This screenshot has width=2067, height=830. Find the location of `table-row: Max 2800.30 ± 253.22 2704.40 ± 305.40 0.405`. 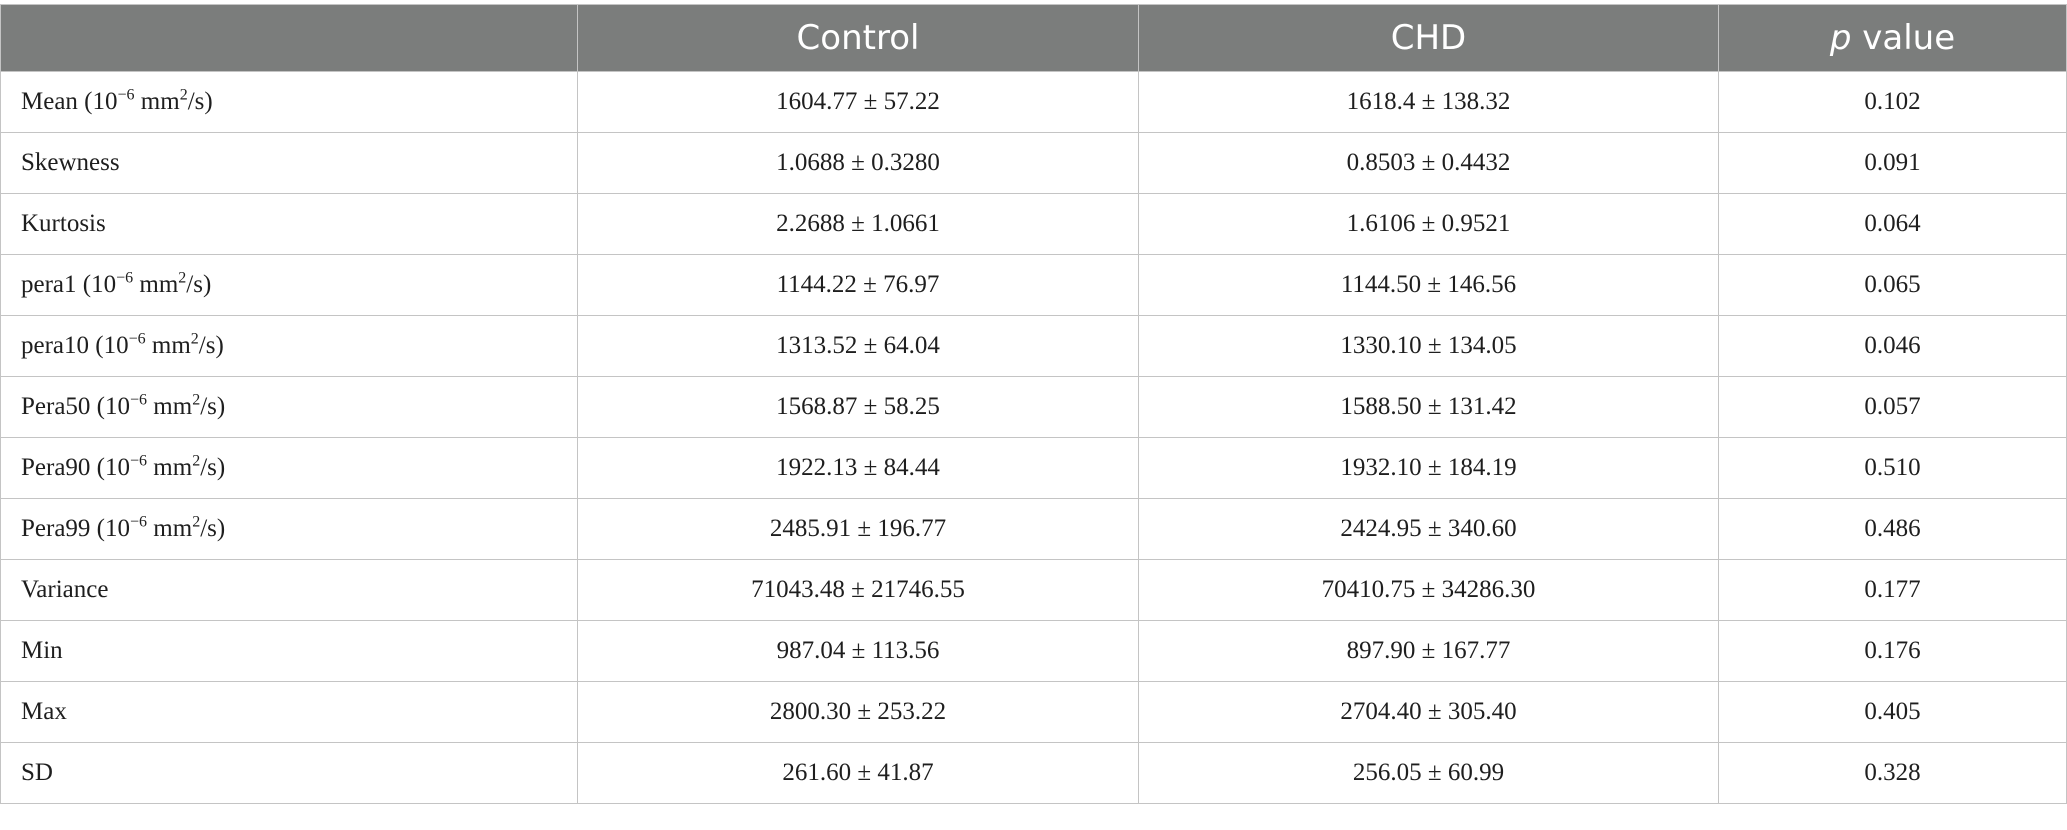

table-row: Max 2800.30 ± 253.22 2704.40 ± 305.40 0.405 is located at coordinates (1033, 712).